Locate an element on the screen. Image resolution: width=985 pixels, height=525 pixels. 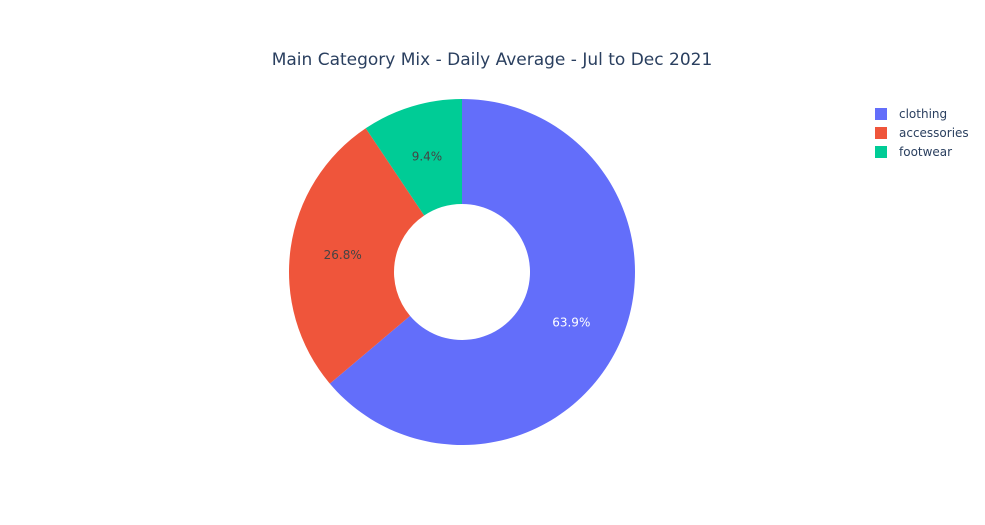
legend-item-footwear: footwear is located at coordinates (913, 152).